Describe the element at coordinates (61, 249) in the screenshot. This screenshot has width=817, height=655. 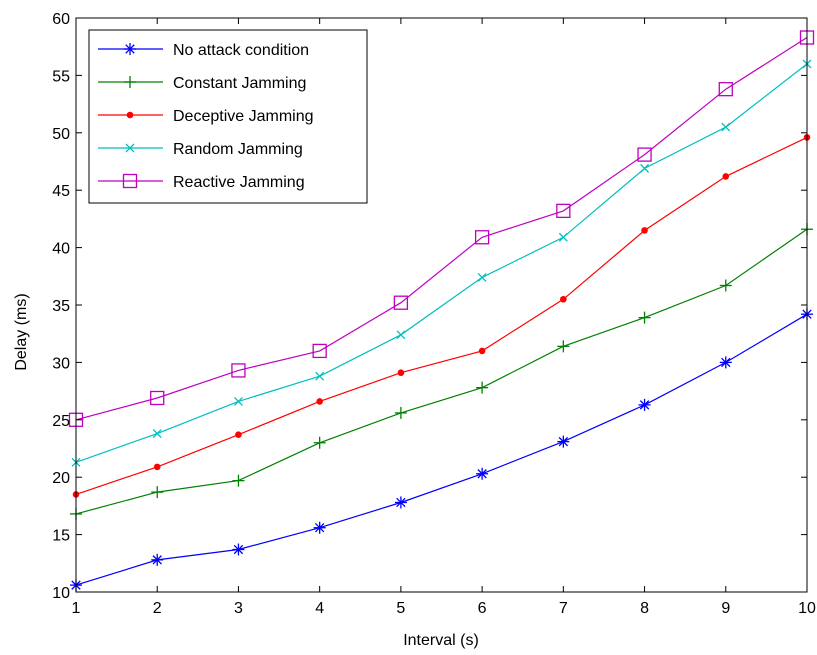
I see `y-tick-label: 40` at that location.